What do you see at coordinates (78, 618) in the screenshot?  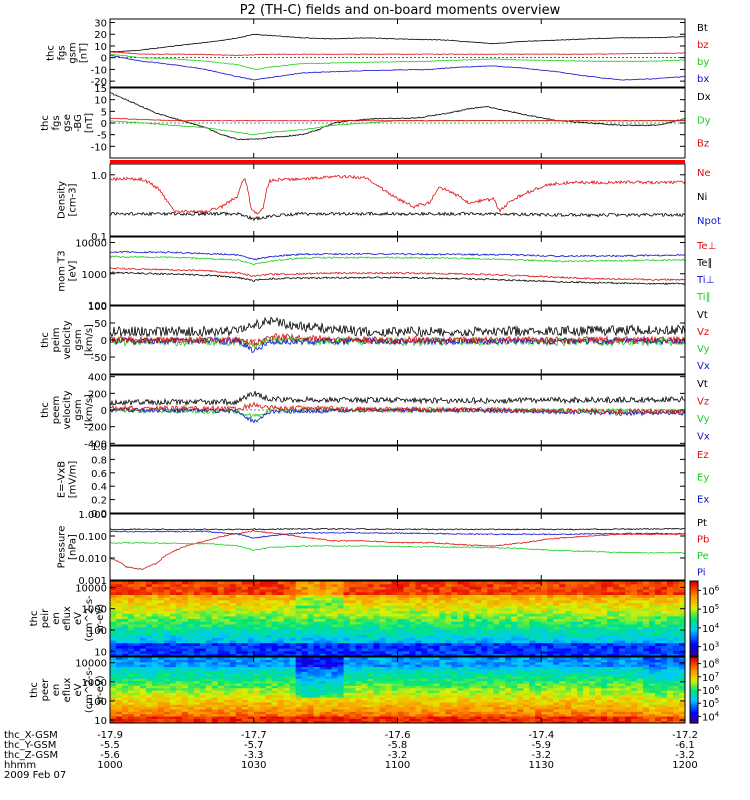 I see `y-axis-label: eV` at bounding box center [78, 618].